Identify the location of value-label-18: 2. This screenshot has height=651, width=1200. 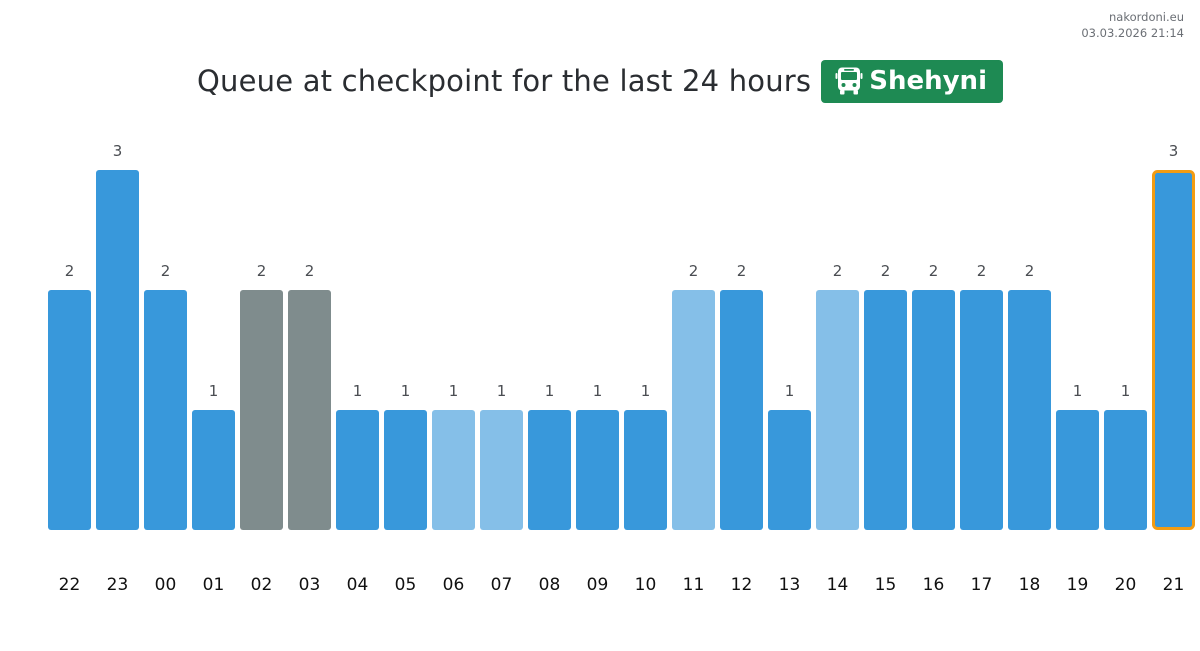
(1030, 271).